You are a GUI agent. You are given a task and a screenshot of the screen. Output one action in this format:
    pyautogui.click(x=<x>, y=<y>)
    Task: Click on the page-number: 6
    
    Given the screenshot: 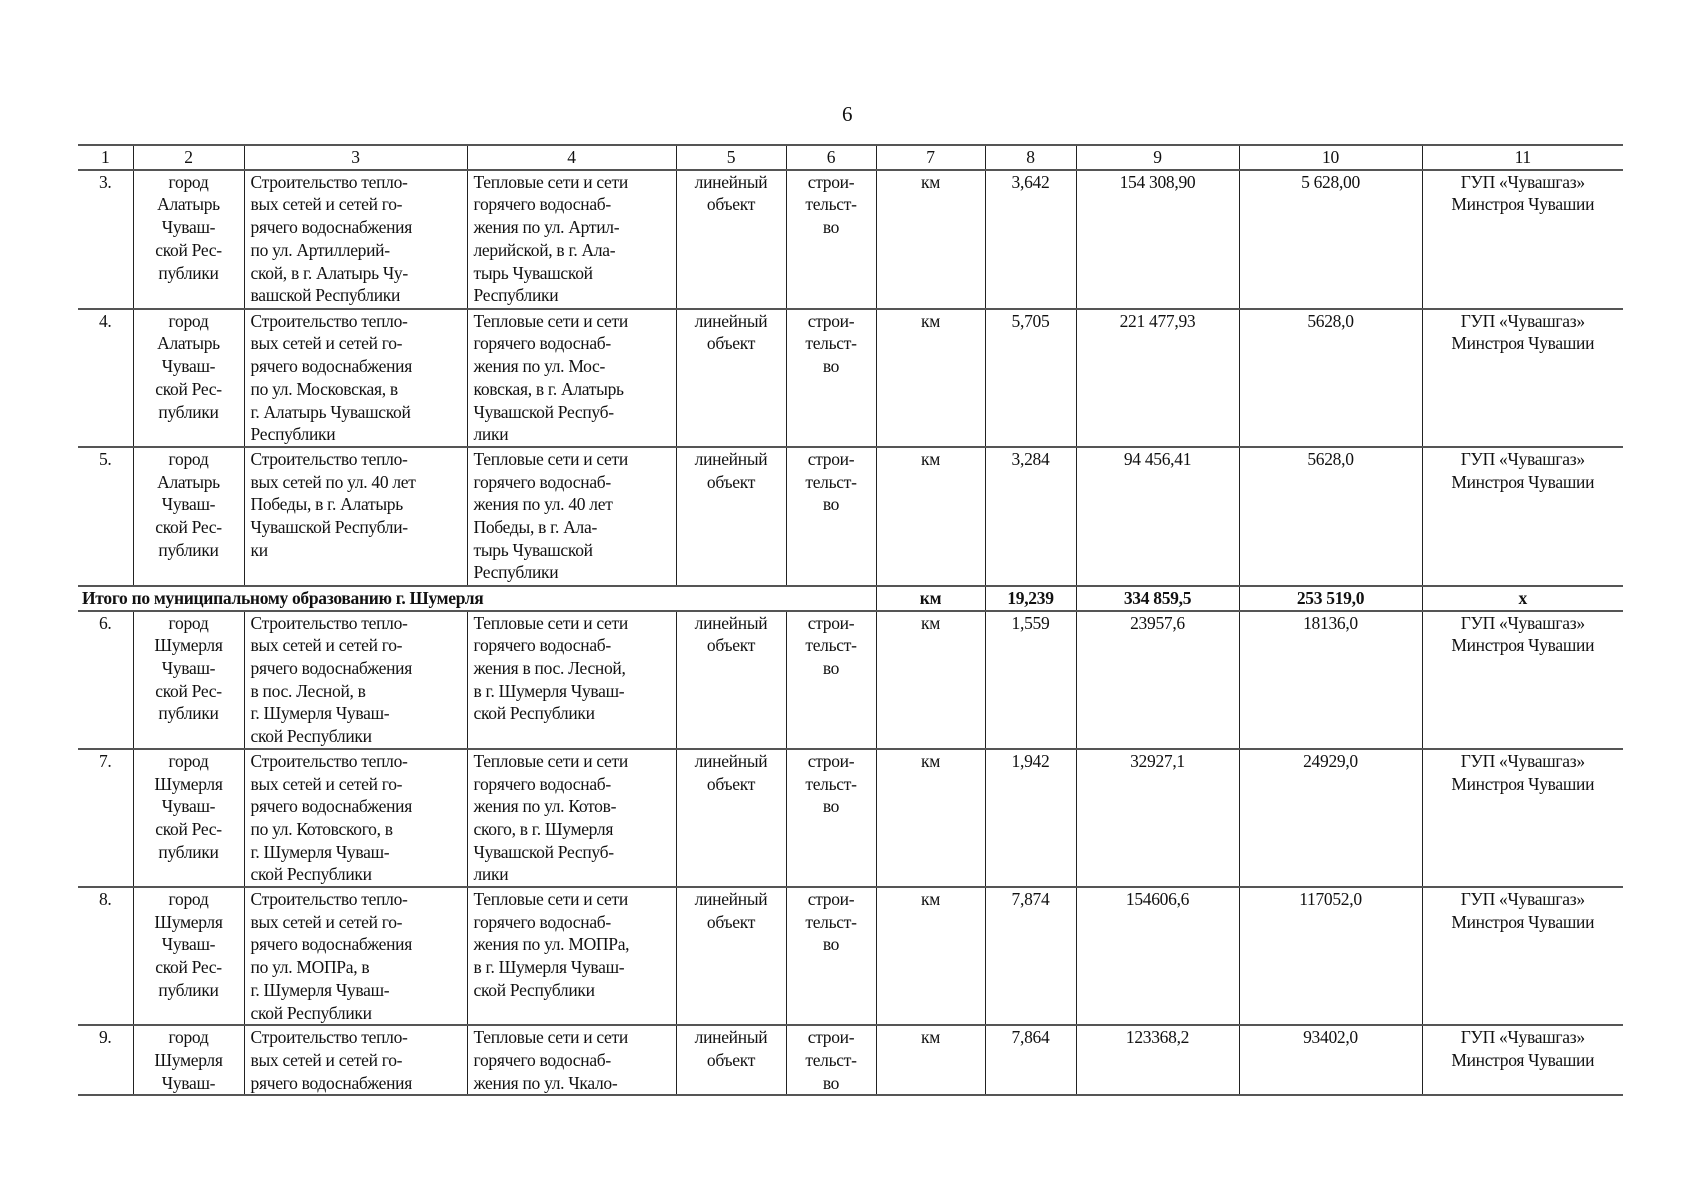 What is the action you would take?
    pyautogui.click(x=847, y=114)
    